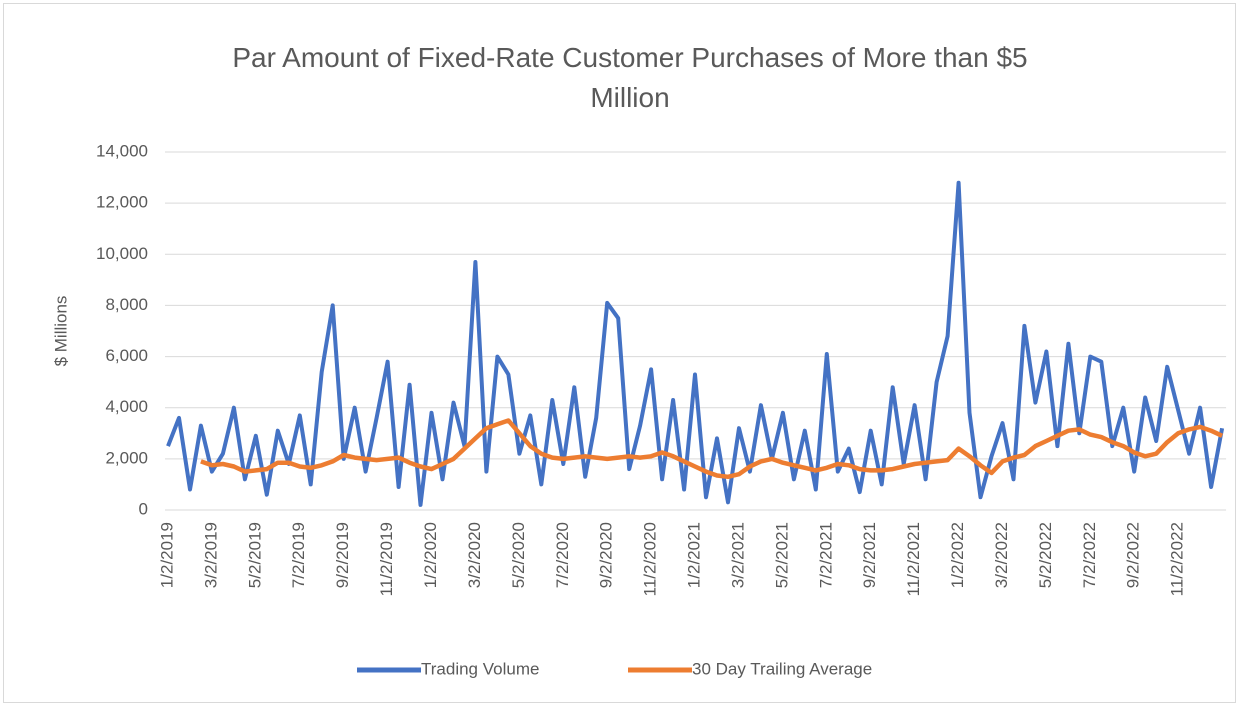  Describe the element at coordinates (869, 555) in the screenshot. I see `x-tick-label: 9/2/2021` at that location.